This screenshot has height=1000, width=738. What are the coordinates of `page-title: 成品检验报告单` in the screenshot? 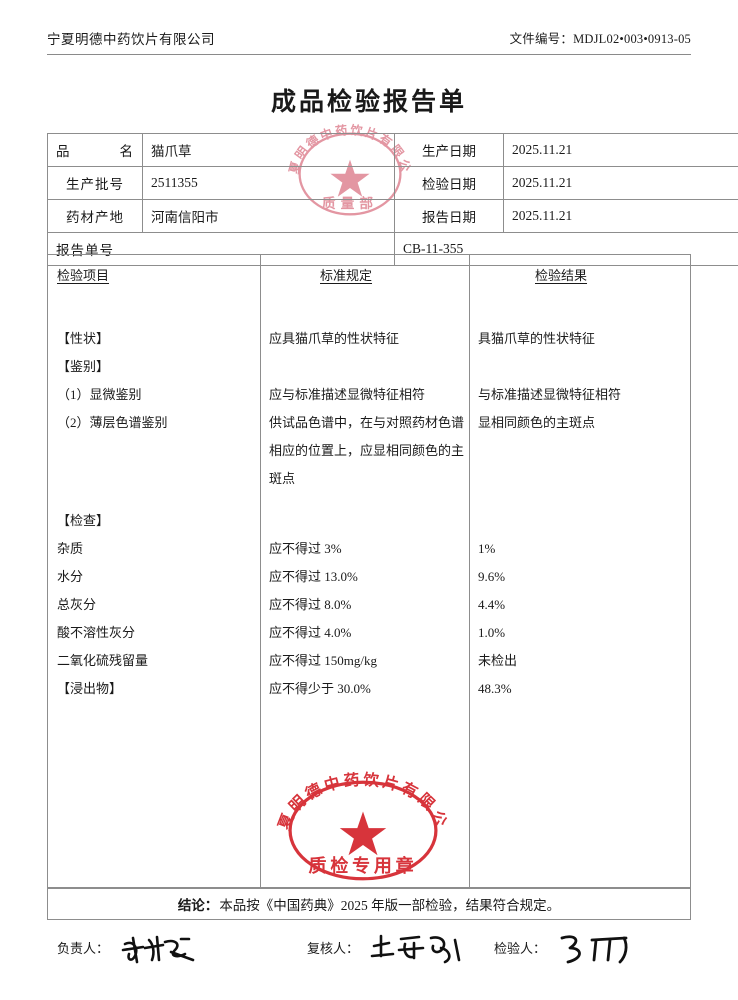 It's located at (368, 102).